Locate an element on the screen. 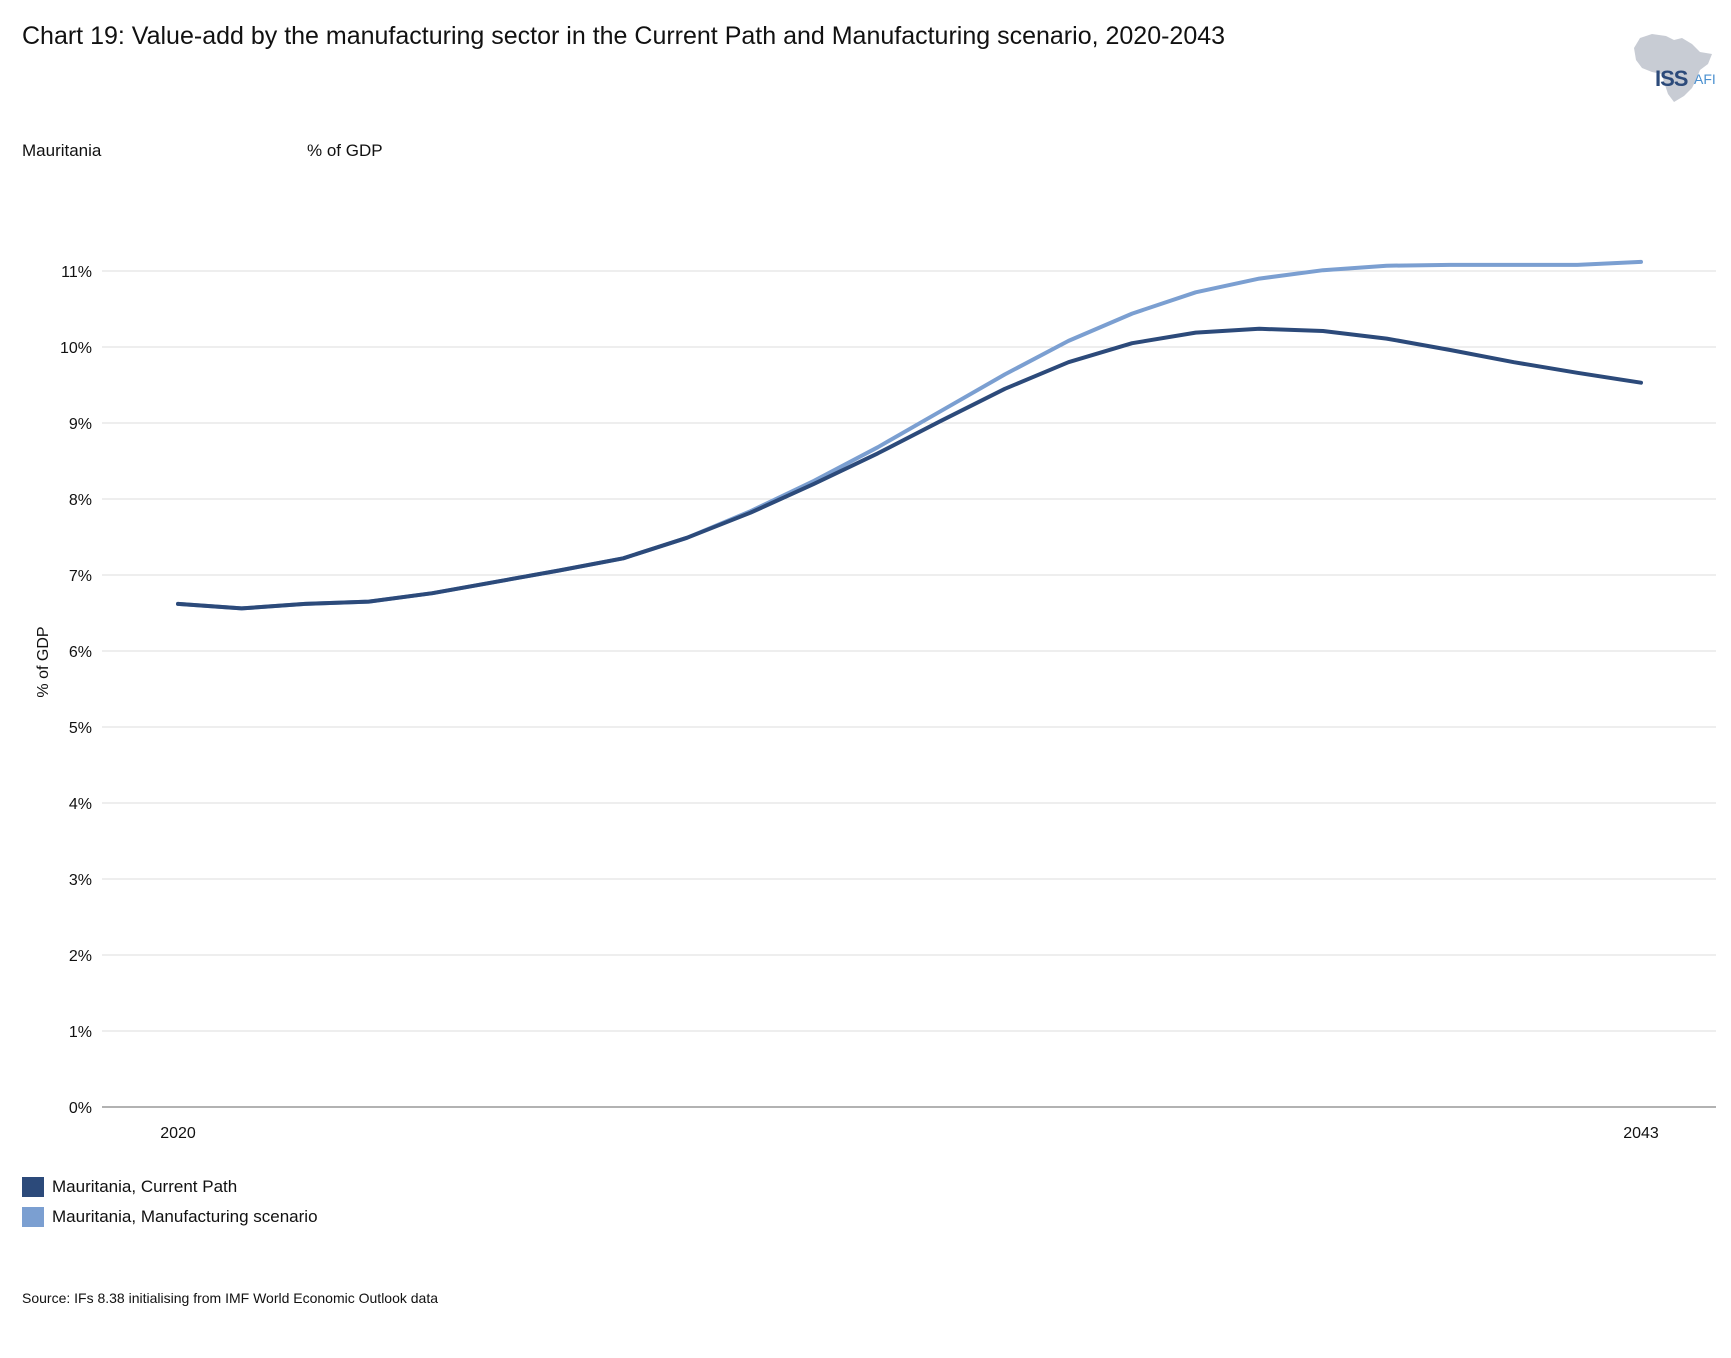 This screenshot has height=1358, width=1731. y-tick-label: 7% is located at coordinates (80, 576).